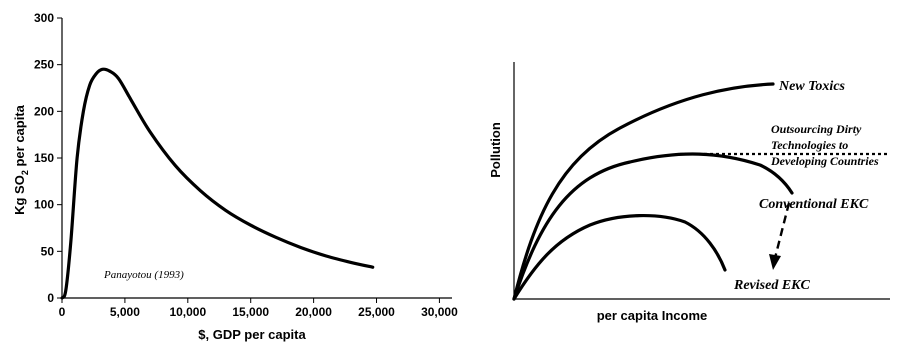 This screenshot has width=900, height=347. Describe the element at coordinates (619, 257) in the screenshot. I see `revised-ekc-curve` at that location.